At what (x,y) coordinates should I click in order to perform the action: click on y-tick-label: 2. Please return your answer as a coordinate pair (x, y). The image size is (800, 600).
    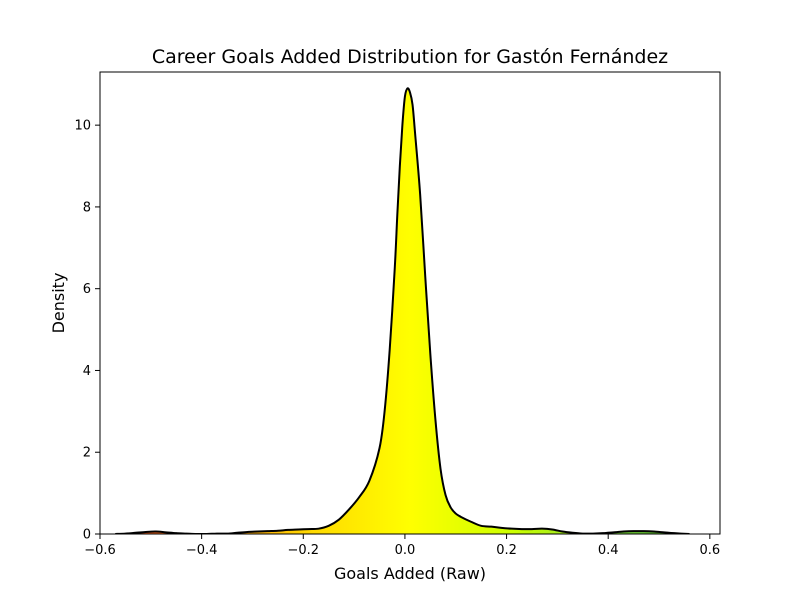
    Looking at the image, I should click on (87, 453).